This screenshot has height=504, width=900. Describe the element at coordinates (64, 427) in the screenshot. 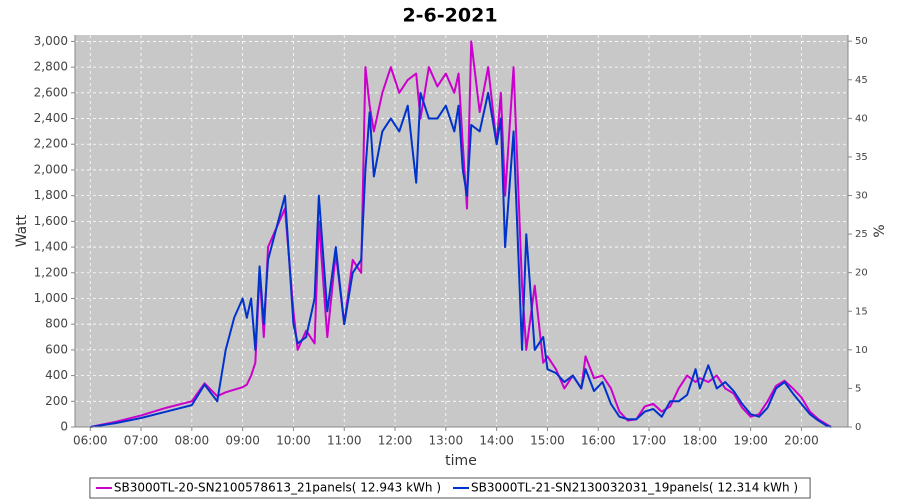

I see `y-tick-label: 0` at that location.